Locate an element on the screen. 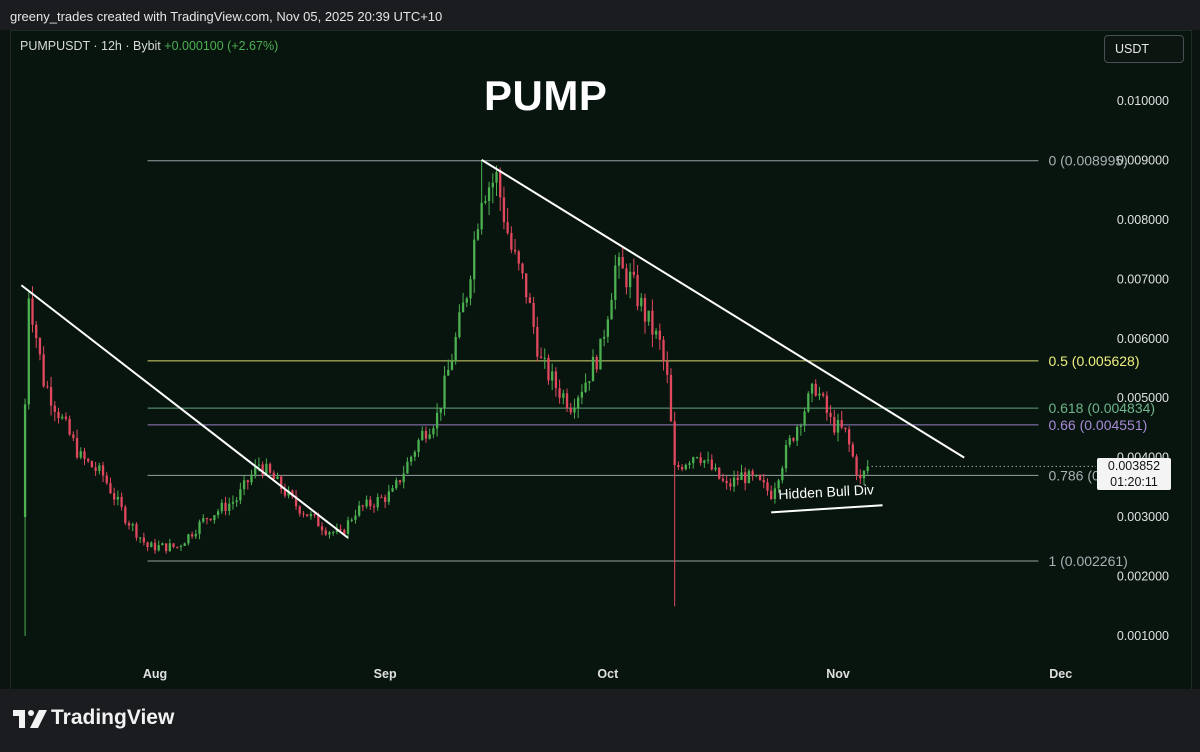  price-change: +0.000100 (+2.67%) is located at coordinates (221, 46).